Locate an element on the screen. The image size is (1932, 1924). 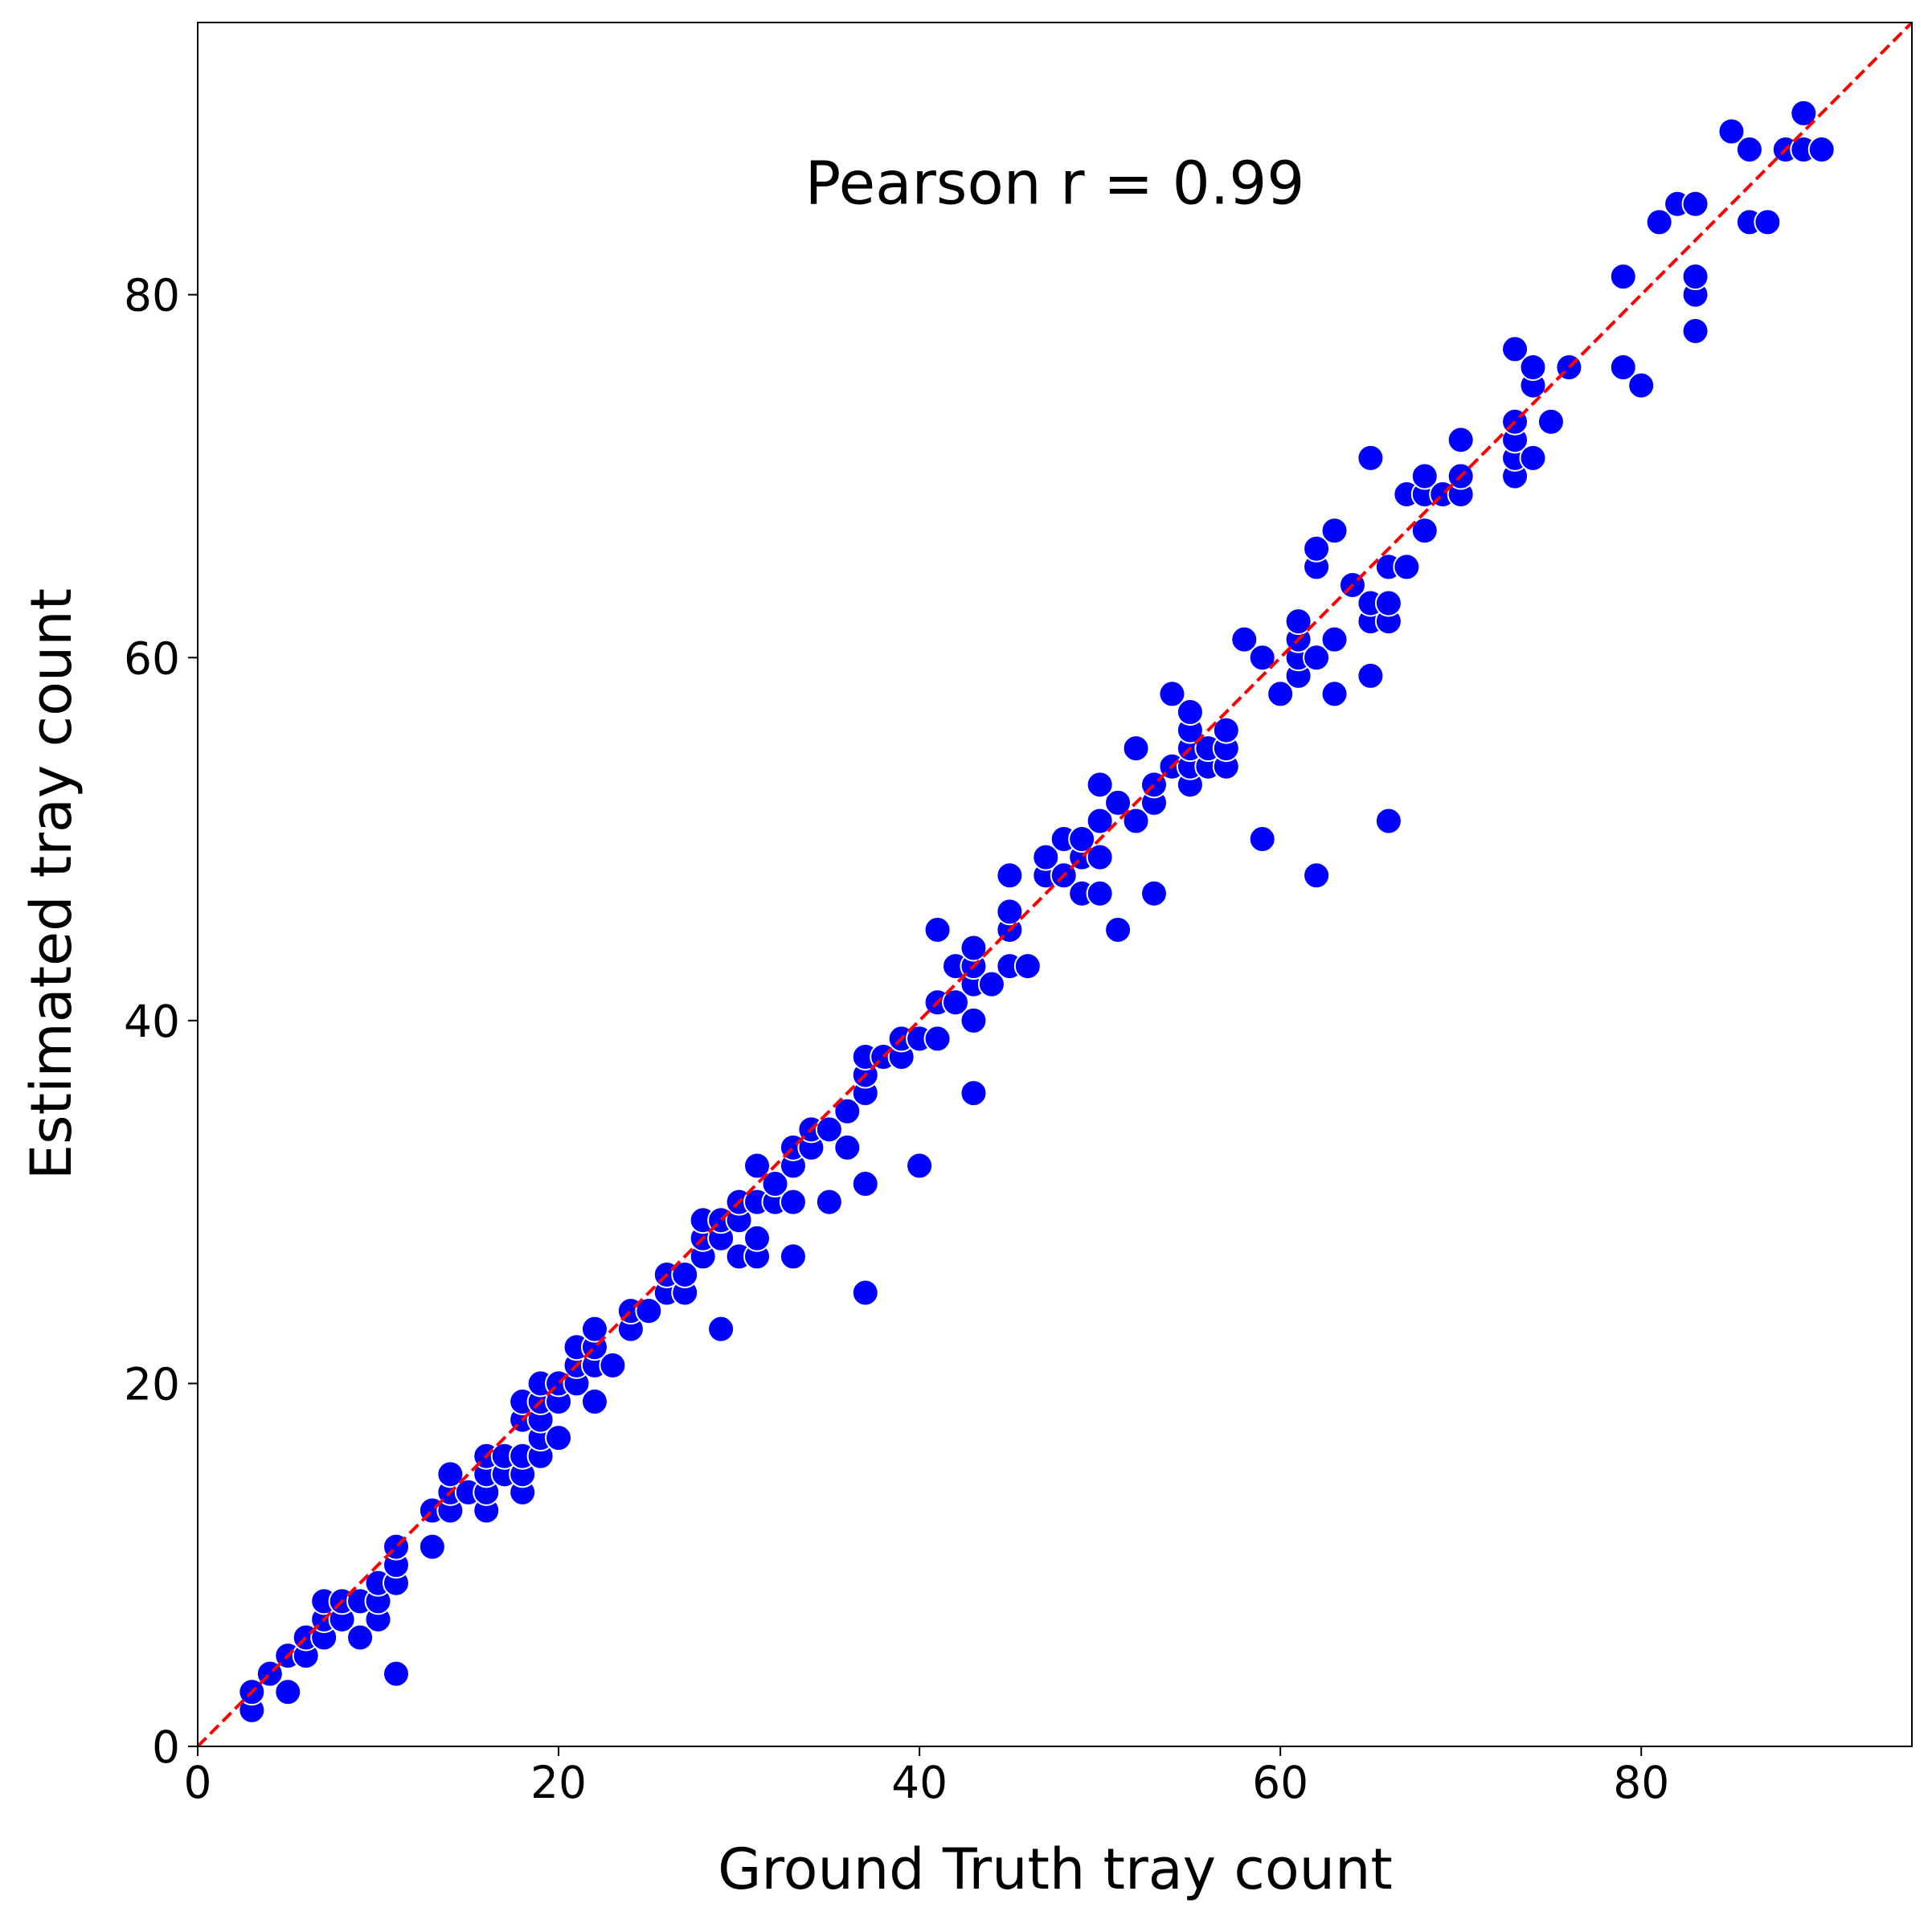
y-tick-label: 40 is located at coordinates (152, 1021).